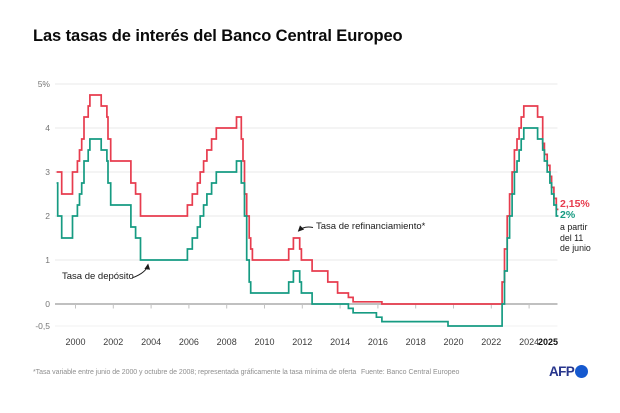  I want to click on deposit-rate-label: Tasa de depósito, so click(98, 276).